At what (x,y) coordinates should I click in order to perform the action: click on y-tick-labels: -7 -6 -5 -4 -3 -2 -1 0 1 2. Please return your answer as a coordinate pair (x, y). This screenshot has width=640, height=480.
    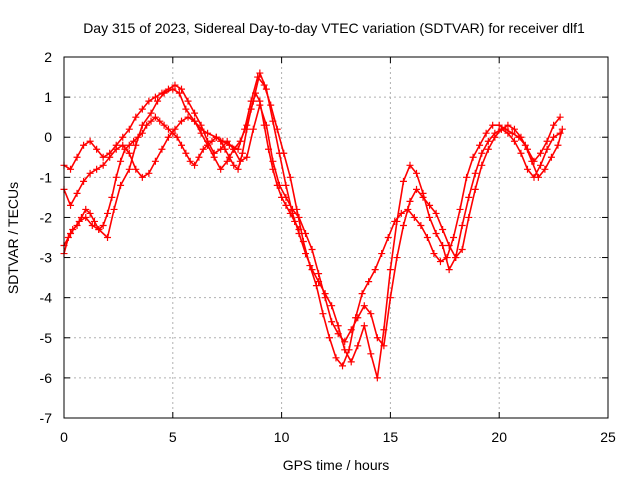
    Looking at the image, I should click on (46, 237).